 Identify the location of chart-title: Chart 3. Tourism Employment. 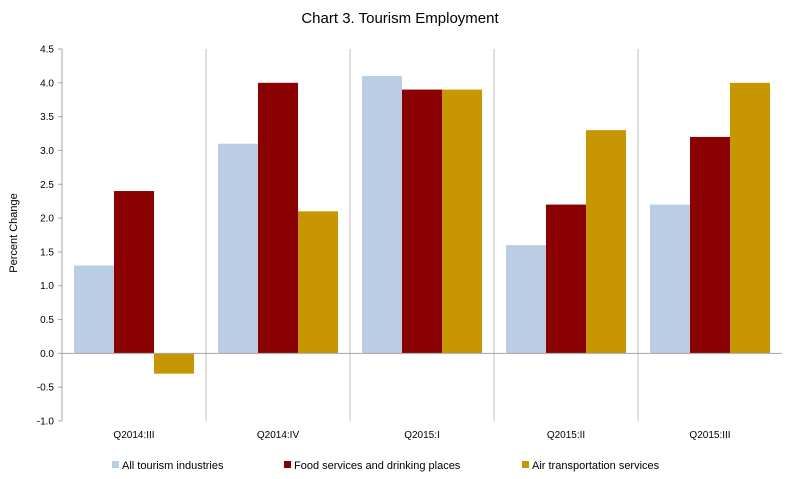
(400, 18).